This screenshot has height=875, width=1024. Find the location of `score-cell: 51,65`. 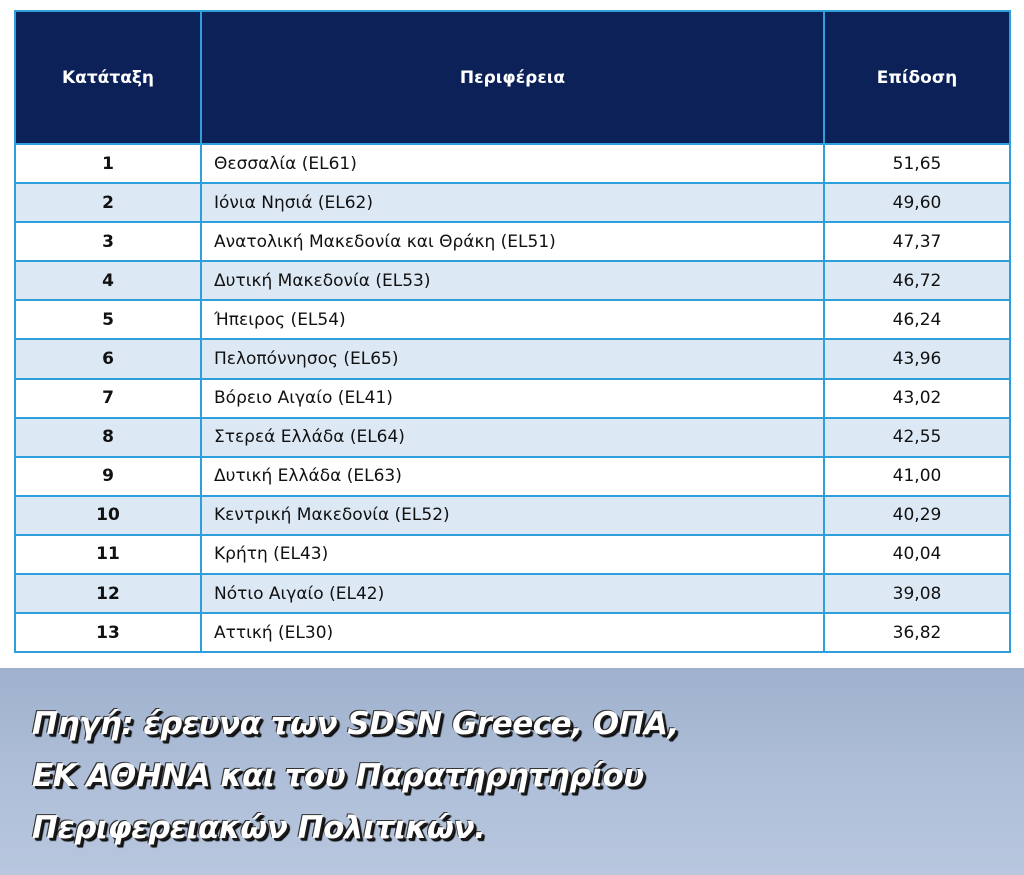

score-cell: 51,65 is located at coordinates (917, 163).